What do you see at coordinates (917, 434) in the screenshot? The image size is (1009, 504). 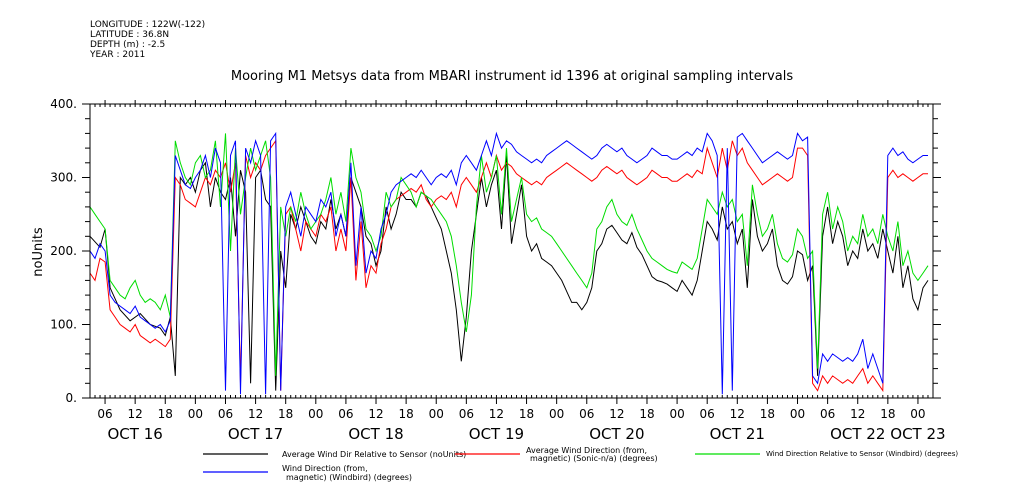 I see `x-day-label: OCT 23` at bounding box center [917, 434].